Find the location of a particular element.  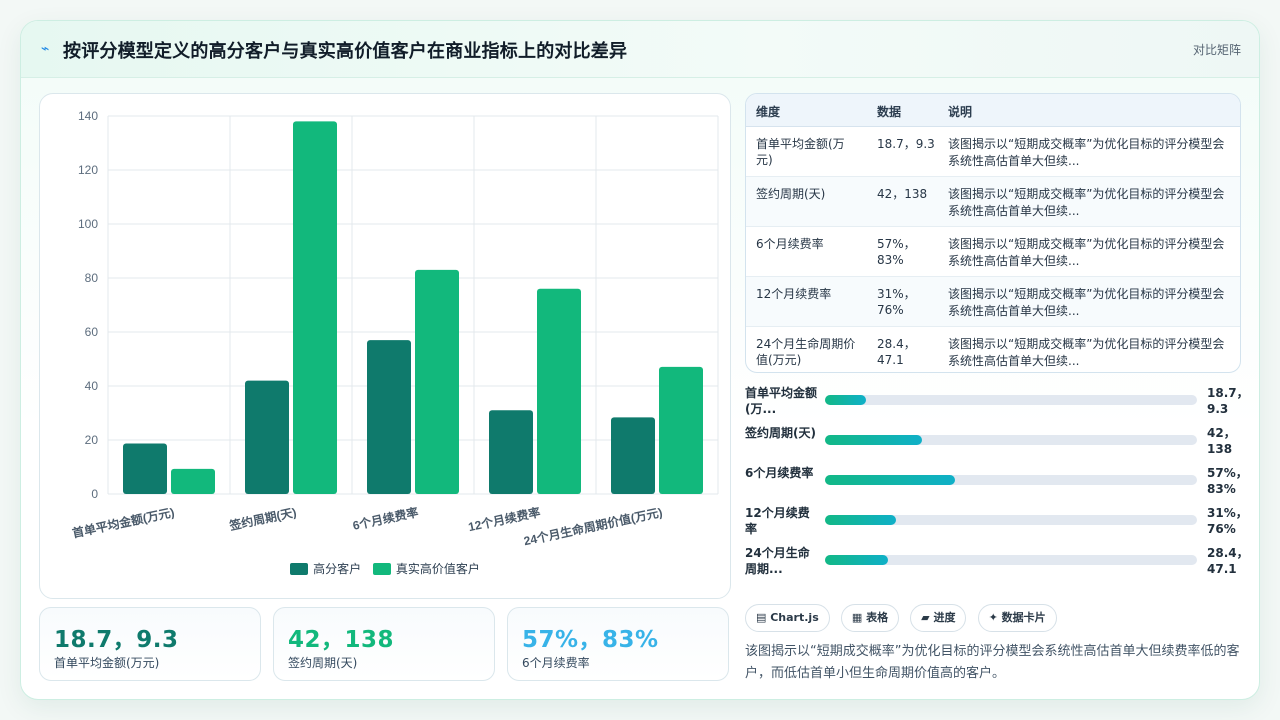

legend-swatch-high-score is located at coordinates (299, 569).